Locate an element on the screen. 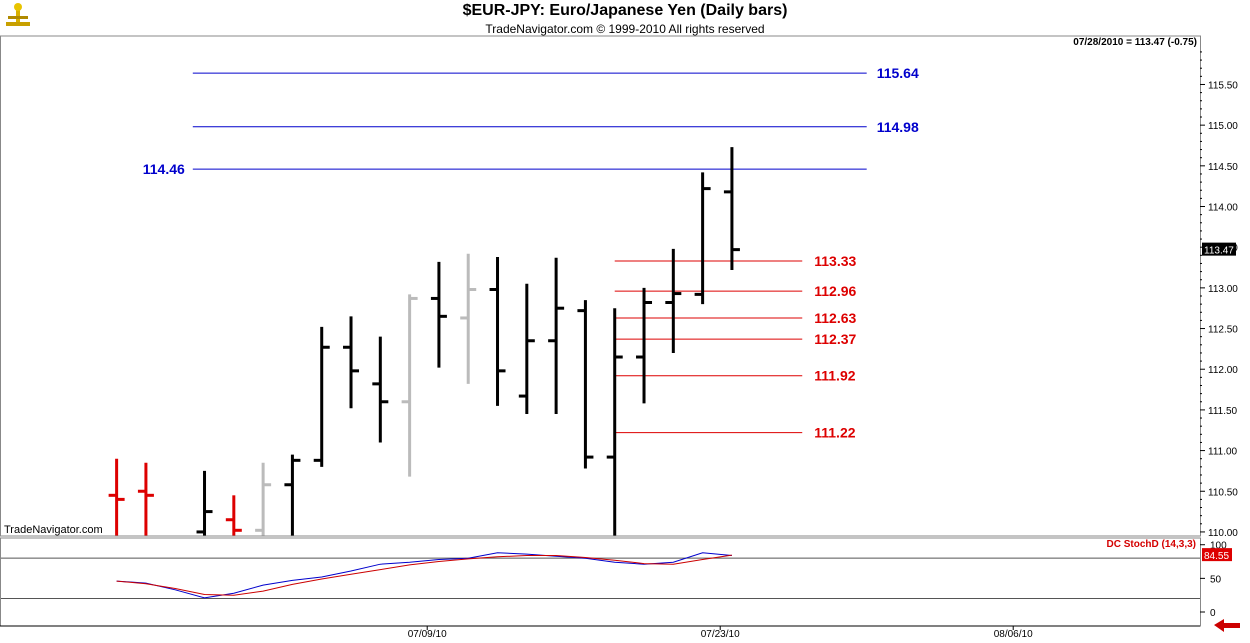 This screenshot has width=1250, height=643. stoch-last-badge is located at coordinates (1217, 555).